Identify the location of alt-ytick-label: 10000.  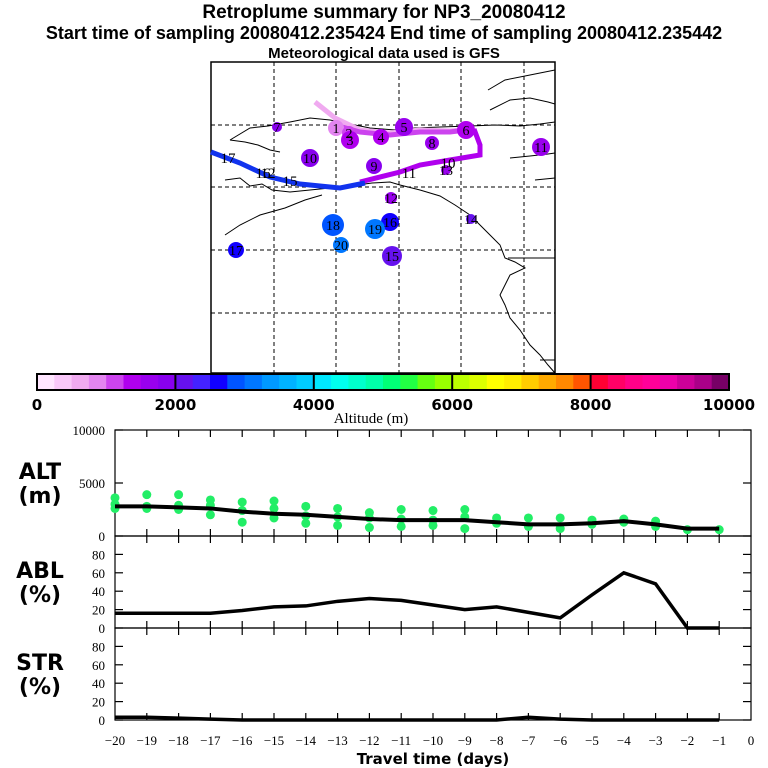
(89, 430).